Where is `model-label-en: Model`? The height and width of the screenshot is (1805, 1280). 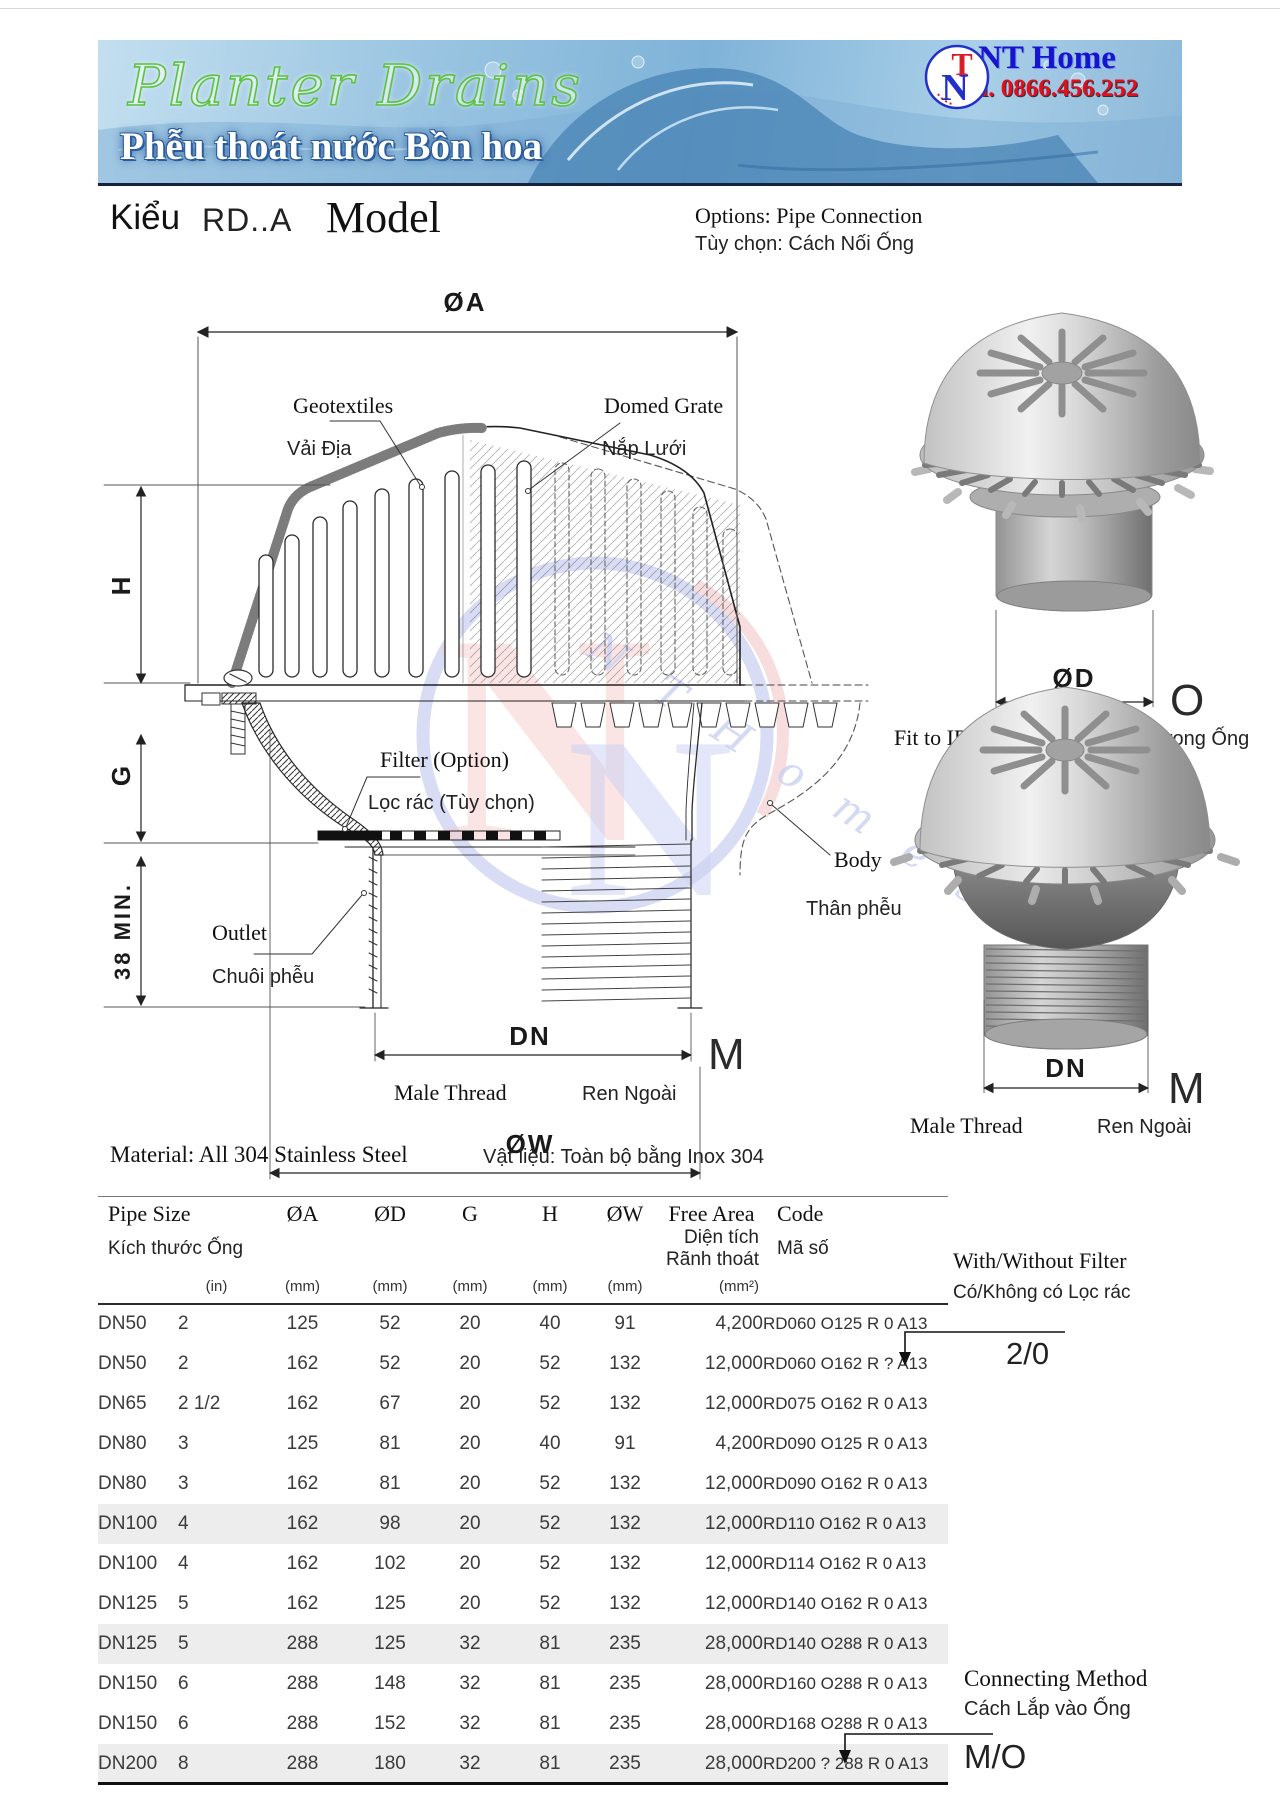 model-label-en: Model is located at coordinates (383, 217).